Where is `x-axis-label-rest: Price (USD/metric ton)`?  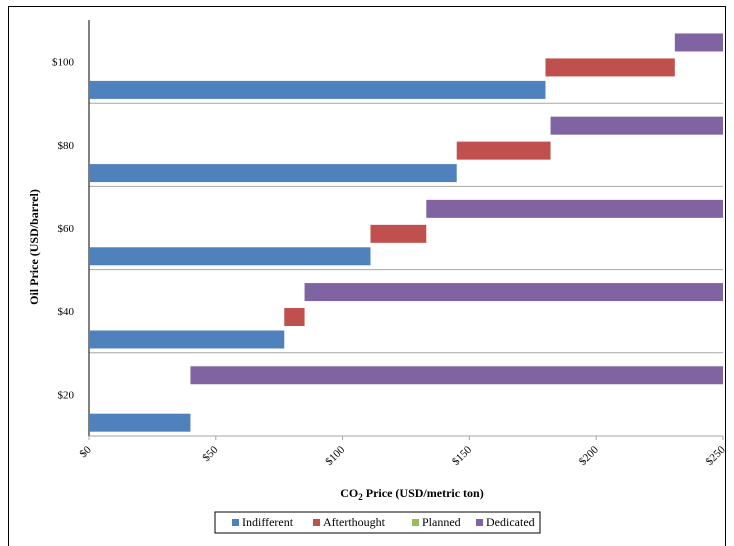
x-axis-label-rest: Price (USD/metric ton) is located at coordinates (423, 493).